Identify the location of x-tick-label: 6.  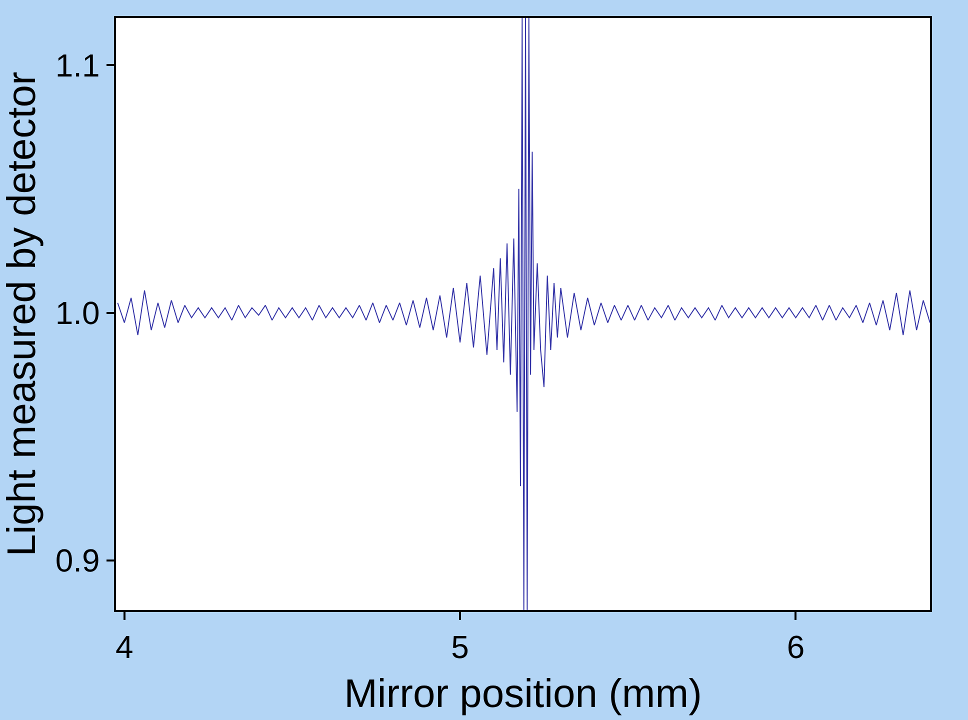
(795, 647).